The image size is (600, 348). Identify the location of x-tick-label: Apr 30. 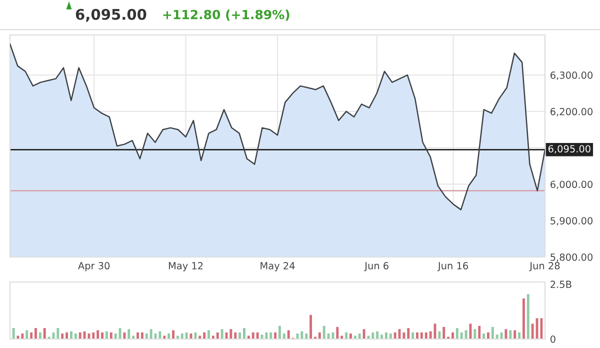
(94, 267).